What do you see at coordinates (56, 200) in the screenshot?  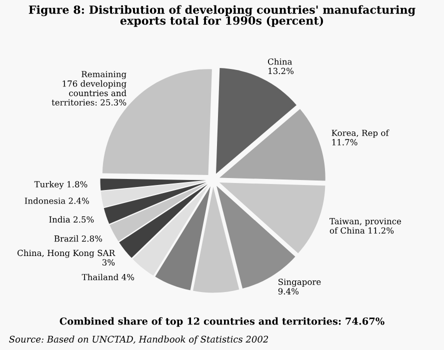 I see `slice-label: Indonesia 2.4%` at bounding box center [56, 200].